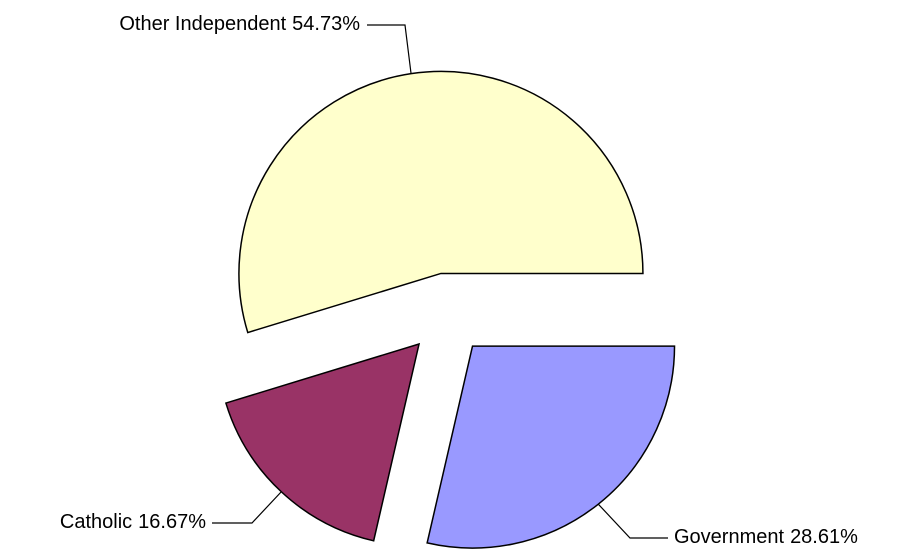 The height and width of the screenshot is (551, 923). I want to click on slice-label-name: Catholic, so click(96, 522).